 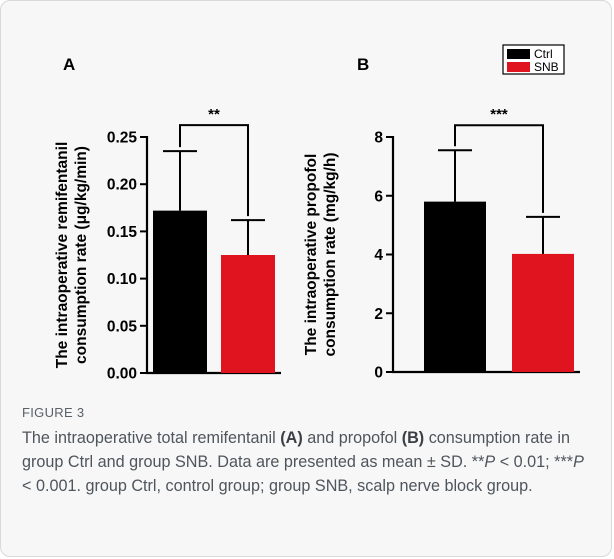 What do you see at coordinates (378, 314) in the screenshot?
I see `y-tick-label: 2` at bounding box center [378, 314].